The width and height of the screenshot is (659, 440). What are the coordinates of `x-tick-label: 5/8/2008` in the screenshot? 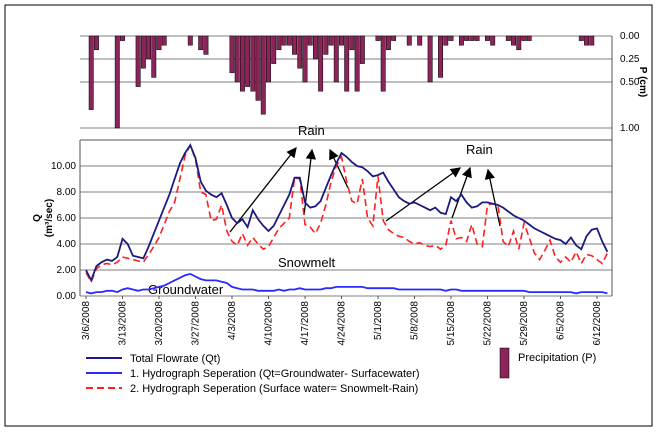 It's located at (414, 320).